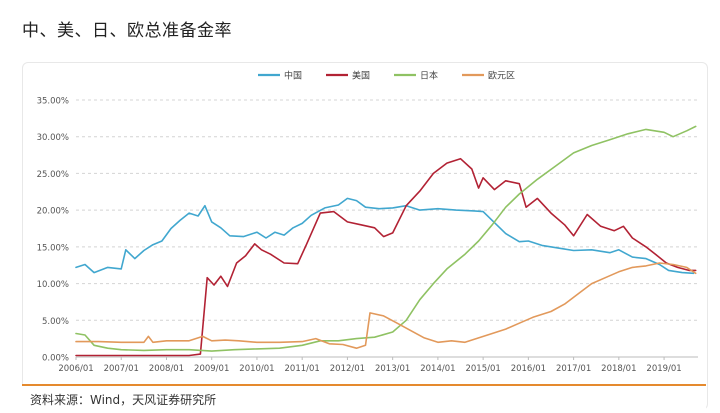 The width and height of the screenshot is (720, 413). What do you see at coordinates (53, 102) in the screenshot?
I see `y-tick-label: 35.00%` at bounding box center [53, 102].